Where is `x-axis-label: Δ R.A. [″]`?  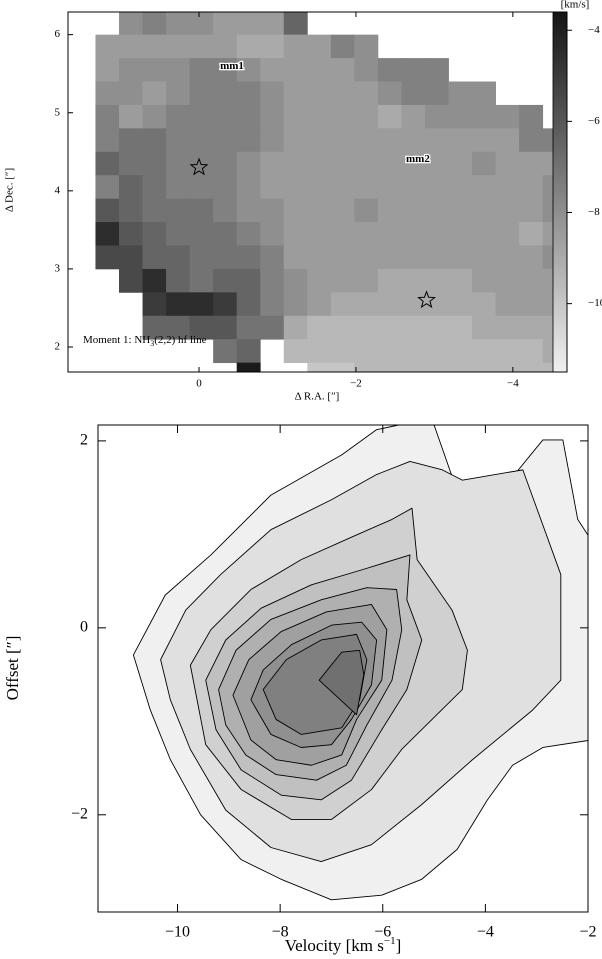
x-axis-label: Δ R.A. [″] is located at coordinates (317, 397).